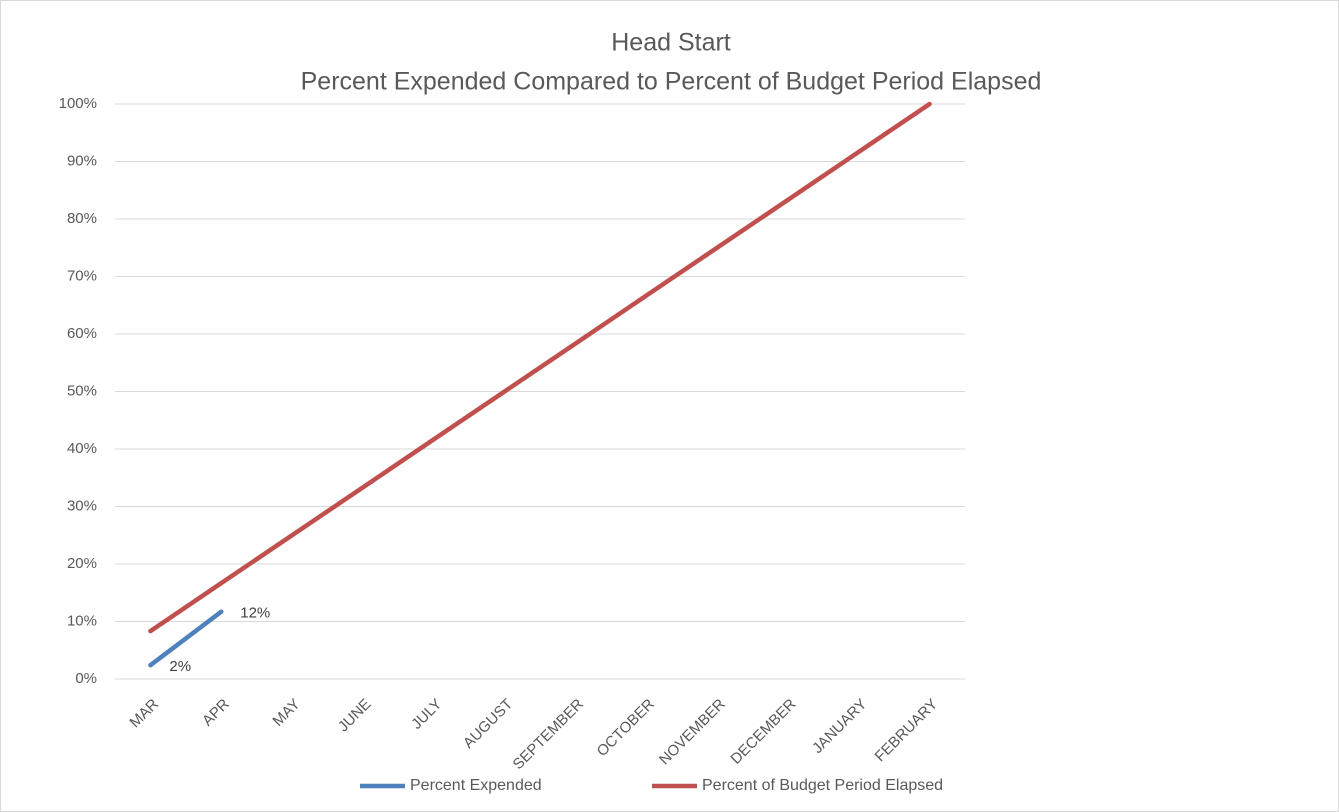  What do you see at coordinates (186, 638) in the screenshot?
I see `series-line` at bounding box center [186, 638].